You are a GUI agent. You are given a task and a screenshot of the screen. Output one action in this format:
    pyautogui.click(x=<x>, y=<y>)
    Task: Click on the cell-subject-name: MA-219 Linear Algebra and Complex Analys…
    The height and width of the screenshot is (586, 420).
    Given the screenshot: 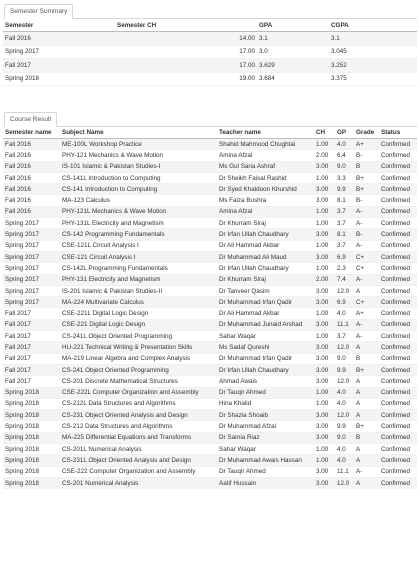 What is the action you would take?
    pyautogui.click(x=126, y=359)
    